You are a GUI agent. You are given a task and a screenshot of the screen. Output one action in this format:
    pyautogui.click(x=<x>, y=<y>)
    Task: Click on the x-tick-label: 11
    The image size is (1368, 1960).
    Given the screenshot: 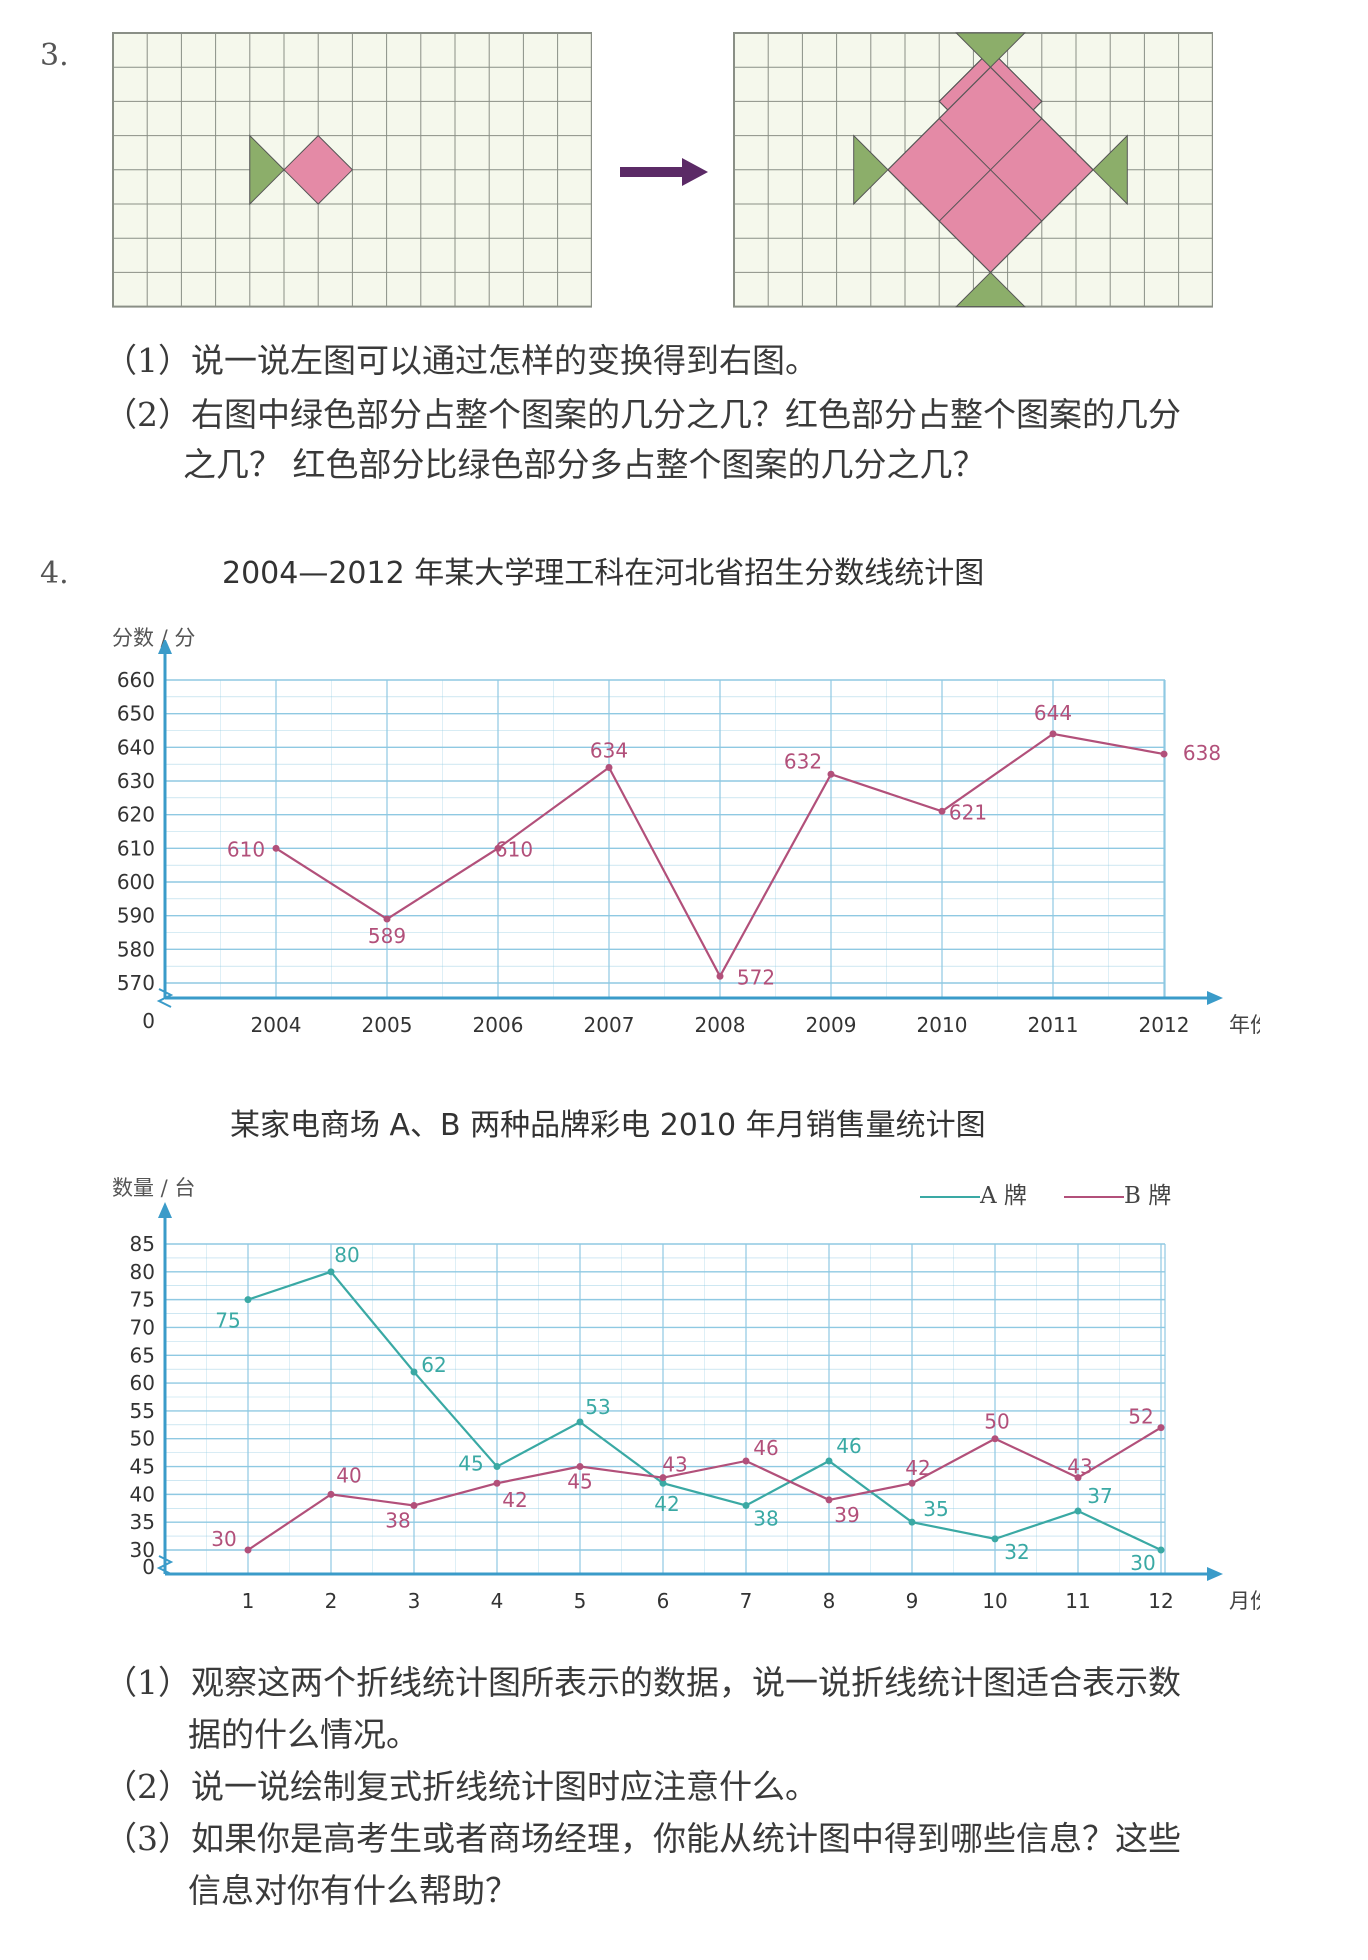 What is the action you would take?
    pyautogui.click(x=1077, y=1601)
    